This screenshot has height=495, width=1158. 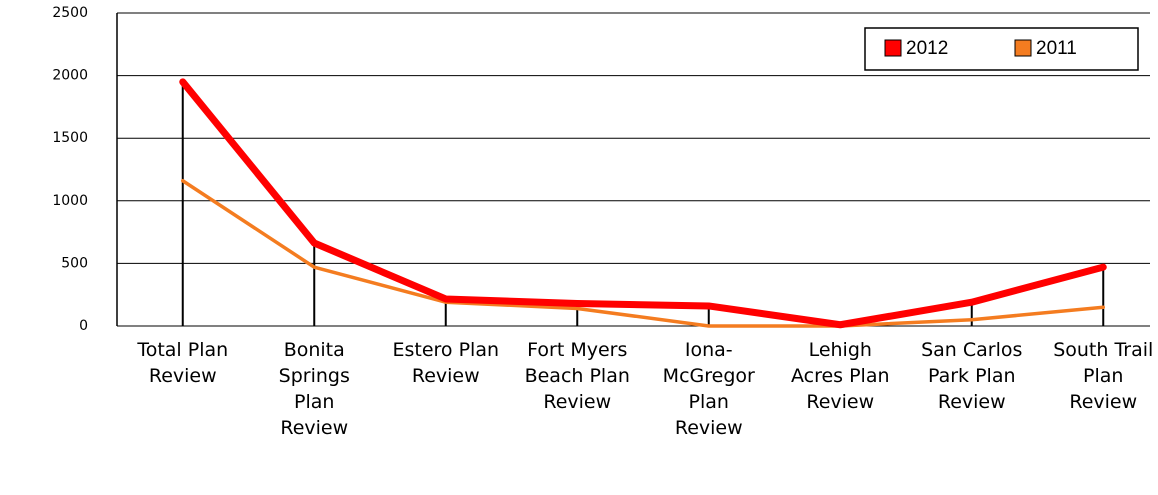 What do you see at coordinates (708, 389) in the screenshot?
I see `x-tick-label: Iona-McGregor Plan Review` at bounding box center [708, 389].